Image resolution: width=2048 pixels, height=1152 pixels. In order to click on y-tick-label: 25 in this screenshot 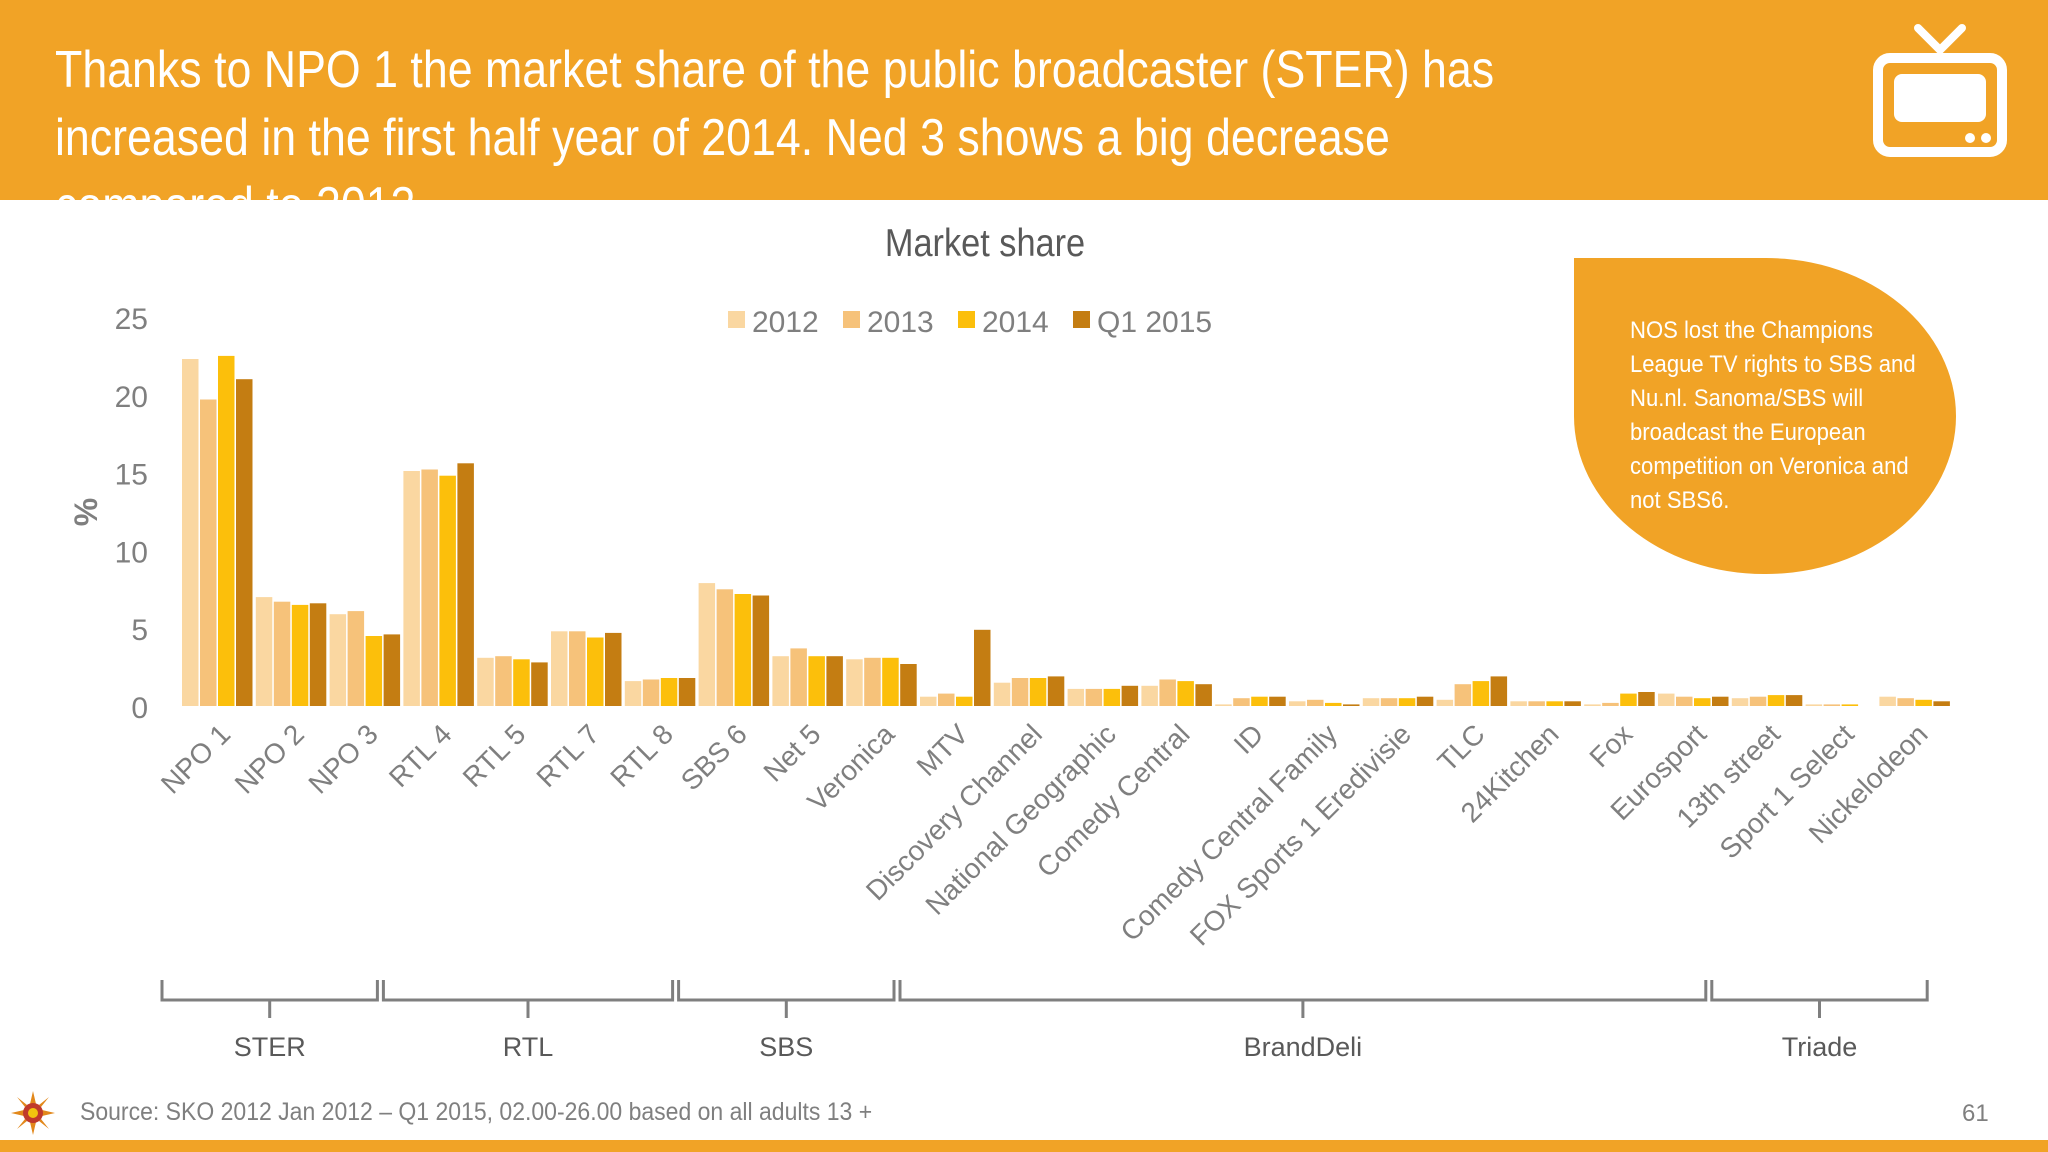, I will do `click(131, 319)`.